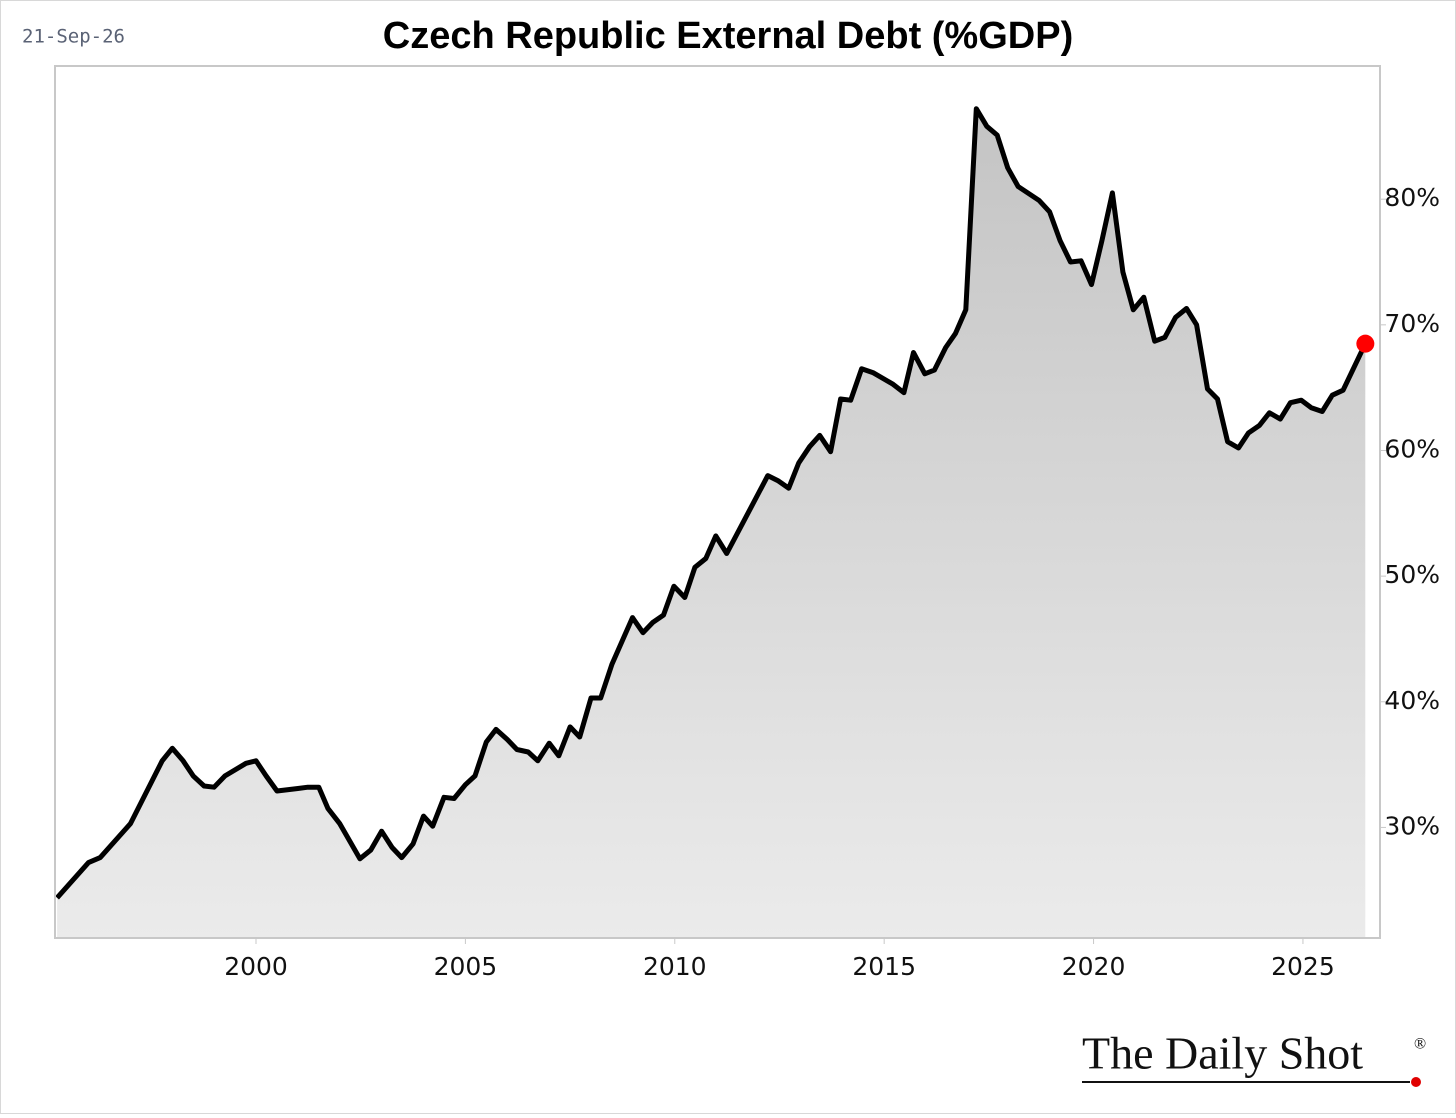 The image size is (1456, 1118). I want to click on x-tick-label: 2015, so click(884, 966).